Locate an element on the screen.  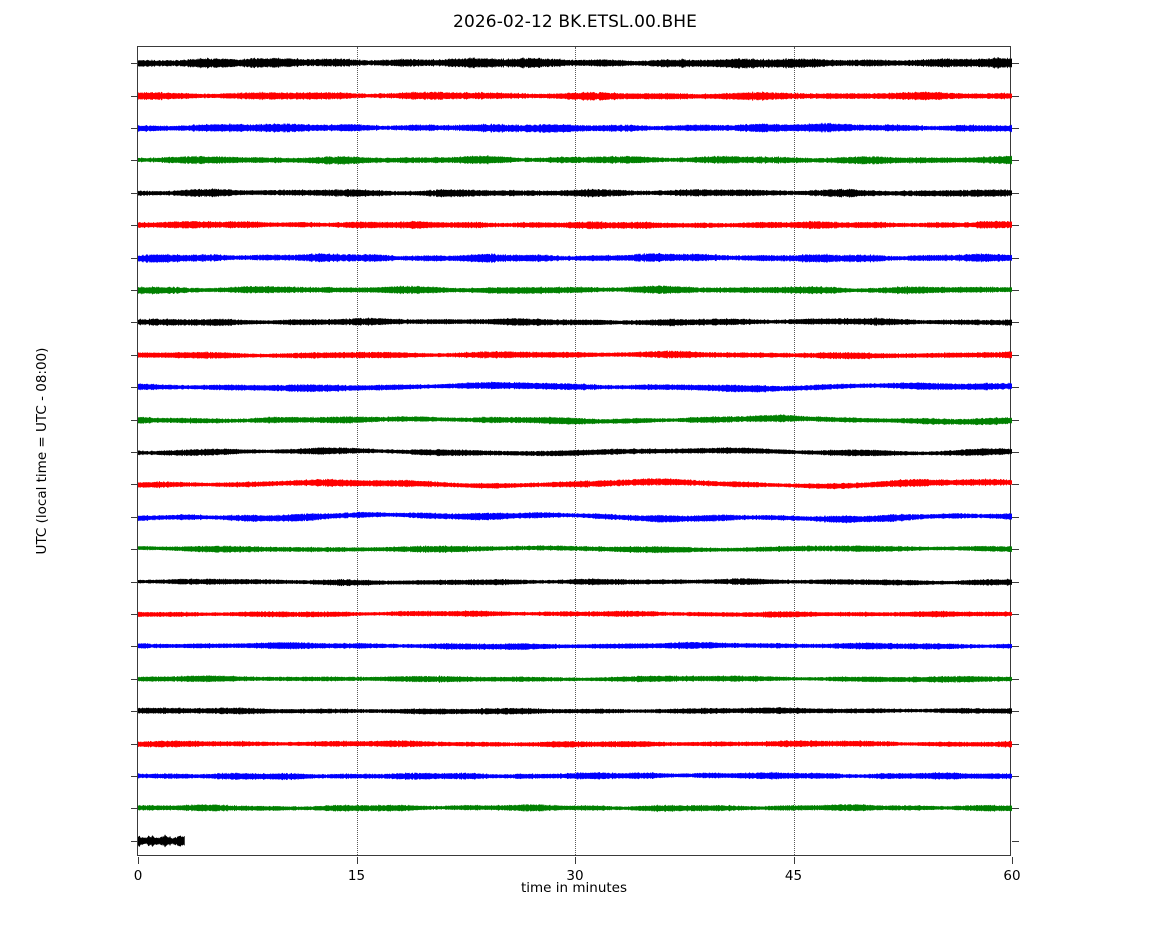
x-axis-title: time in minutes is located at coordinates (574, 888).